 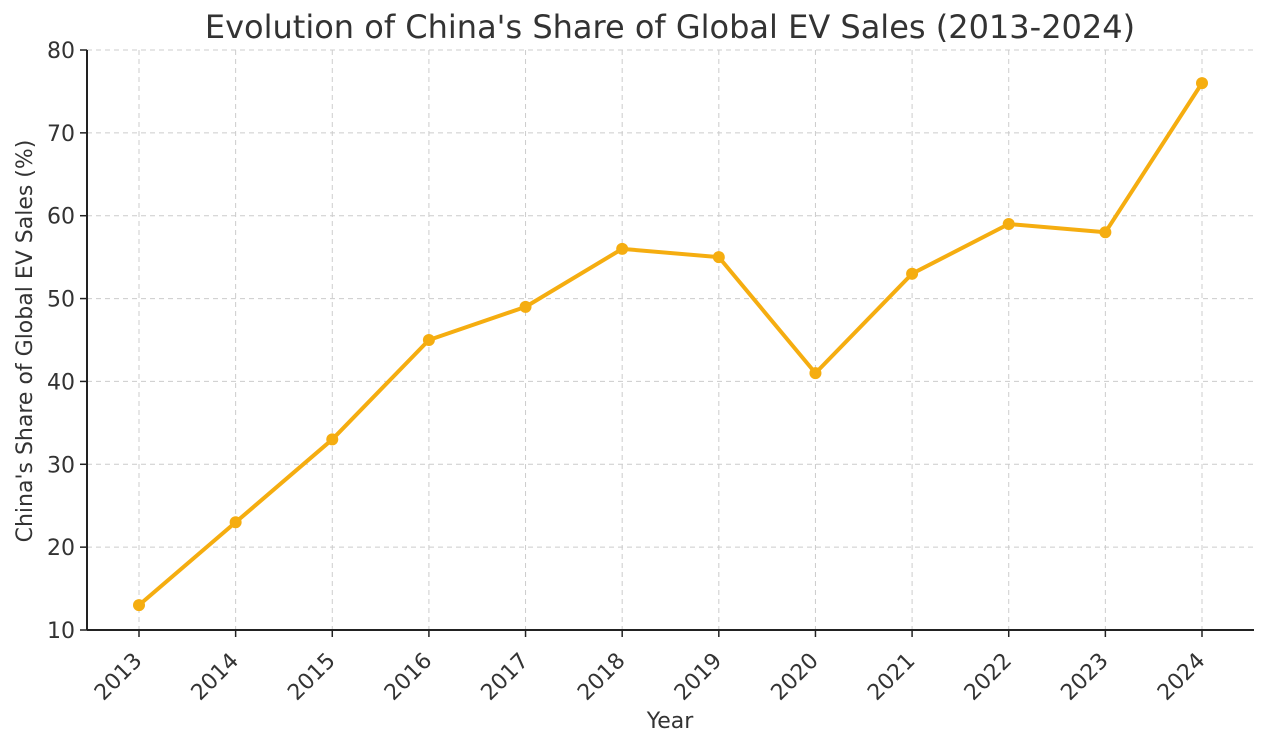 I want to click on x-axis-label: Year, so click(x=670, y=721).